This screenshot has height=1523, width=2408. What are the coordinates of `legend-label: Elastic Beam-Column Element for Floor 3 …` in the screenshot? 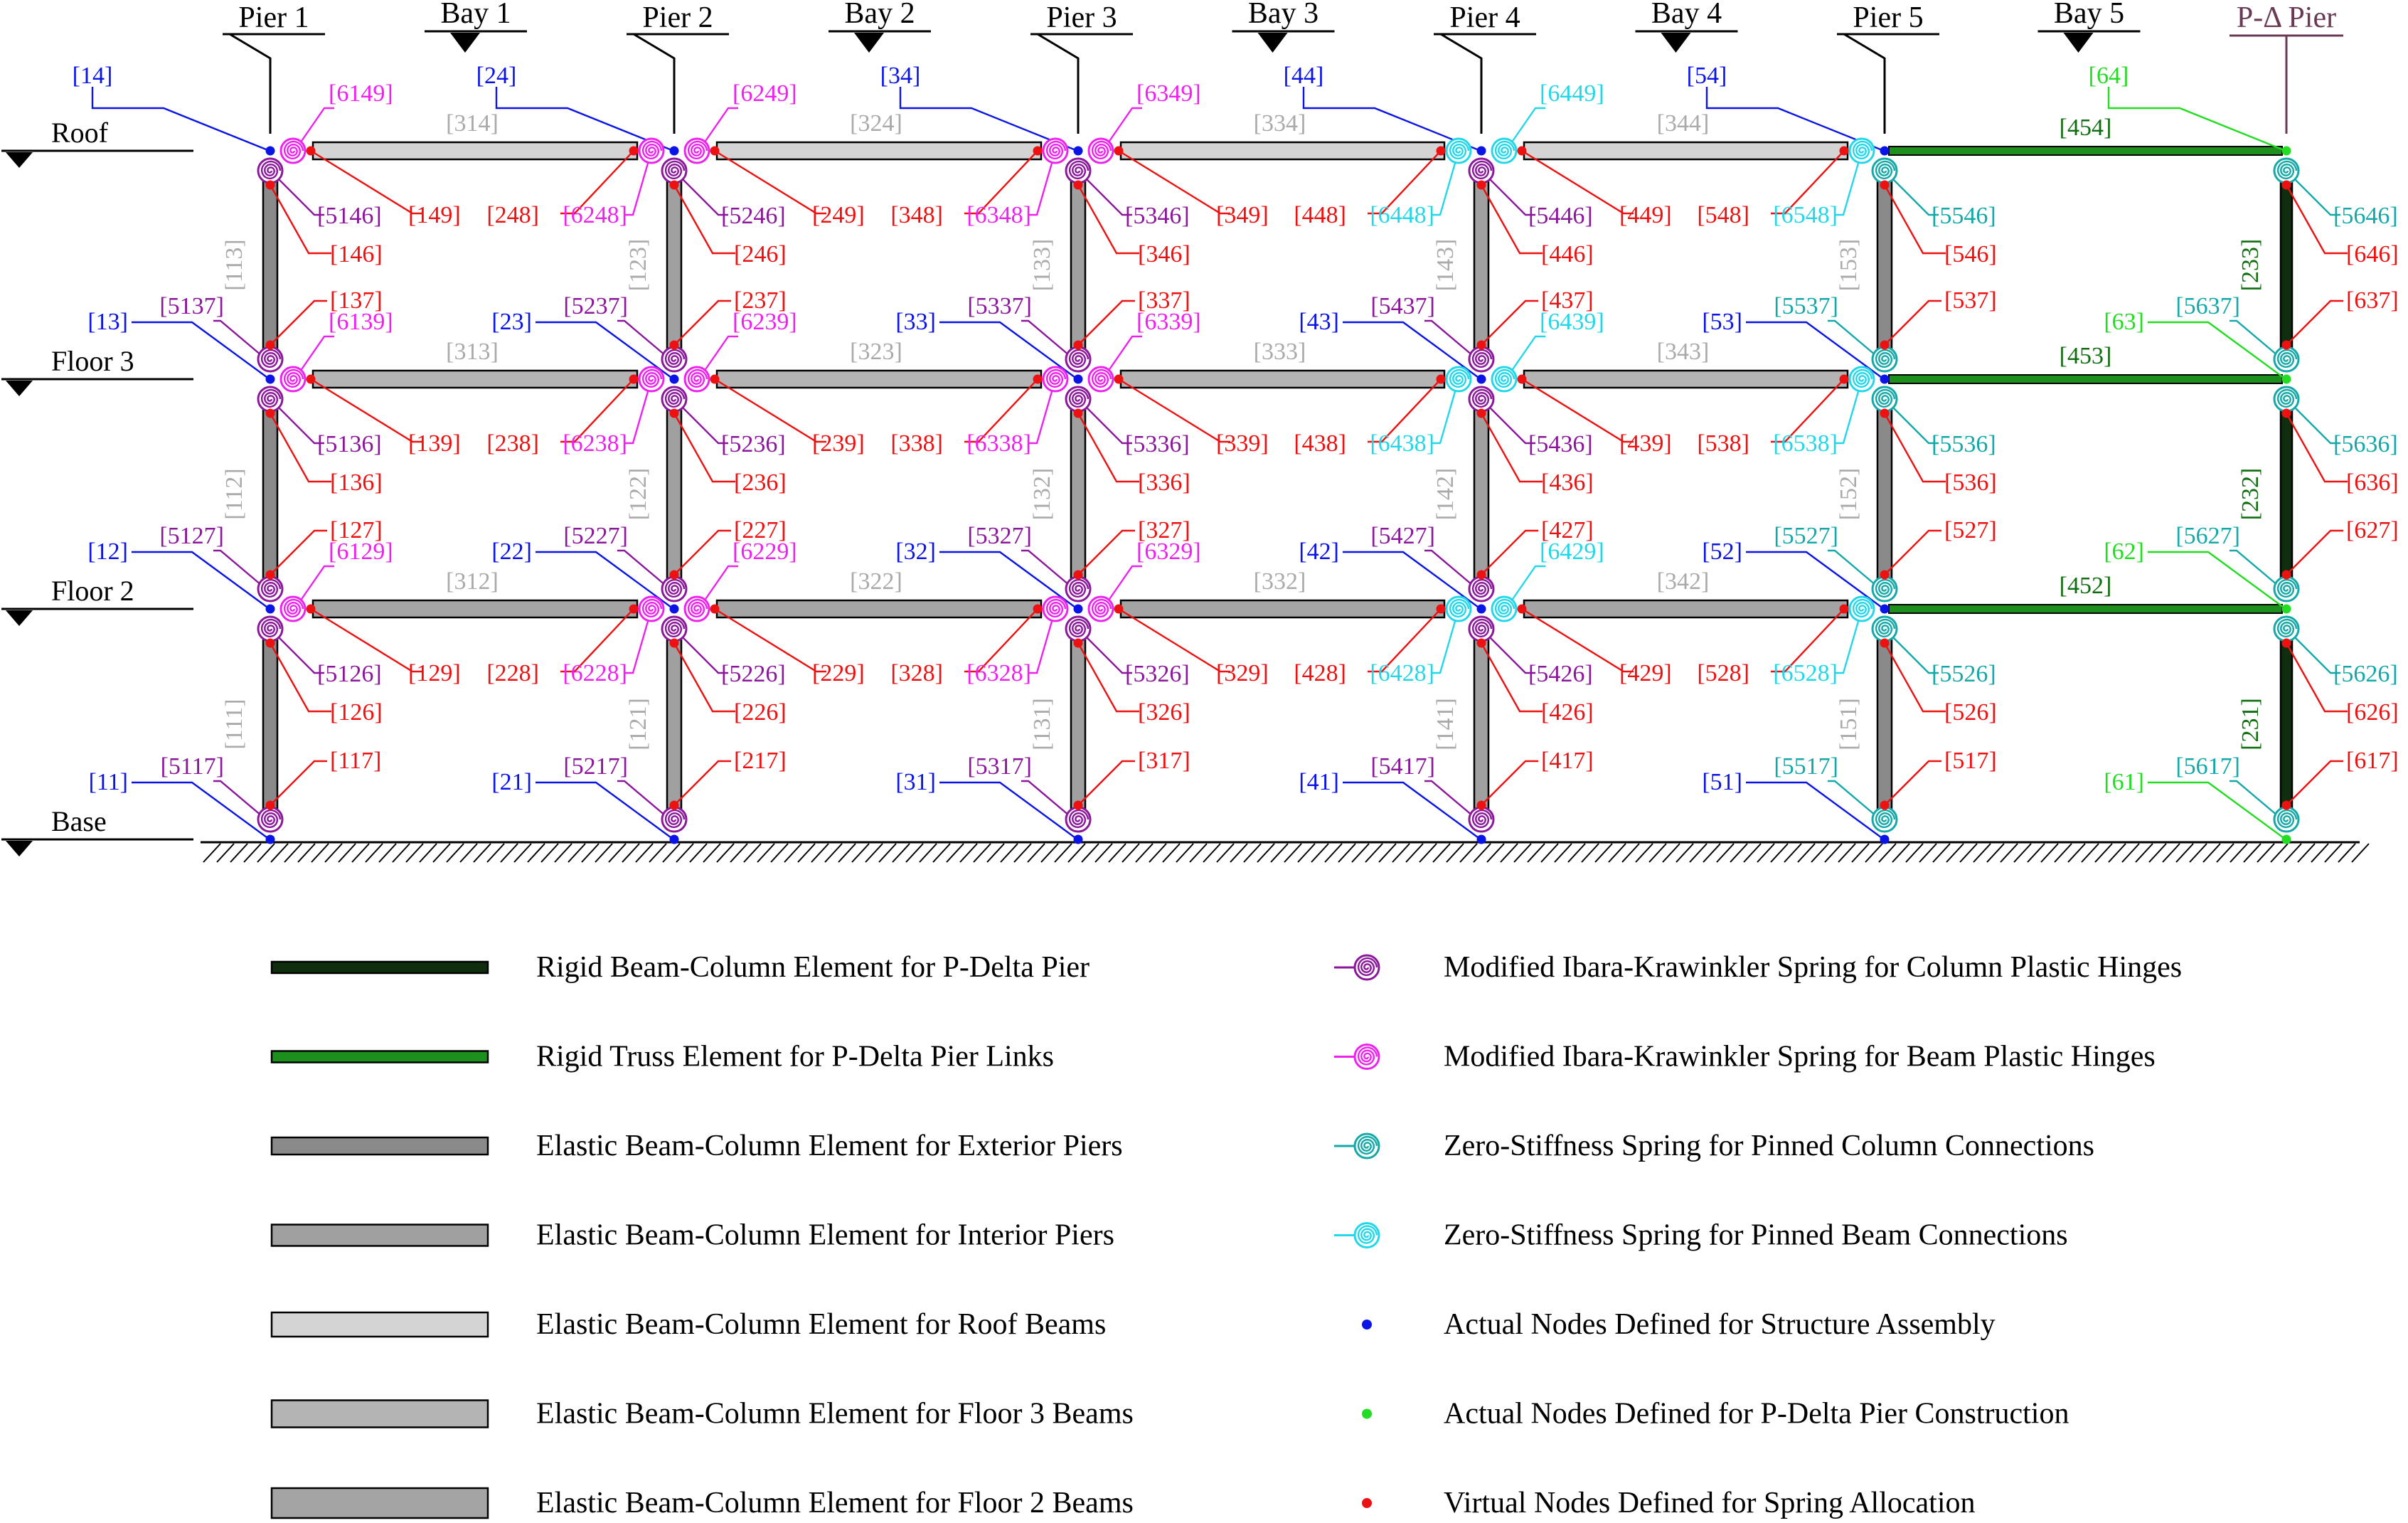 It's located at (835, 1414).